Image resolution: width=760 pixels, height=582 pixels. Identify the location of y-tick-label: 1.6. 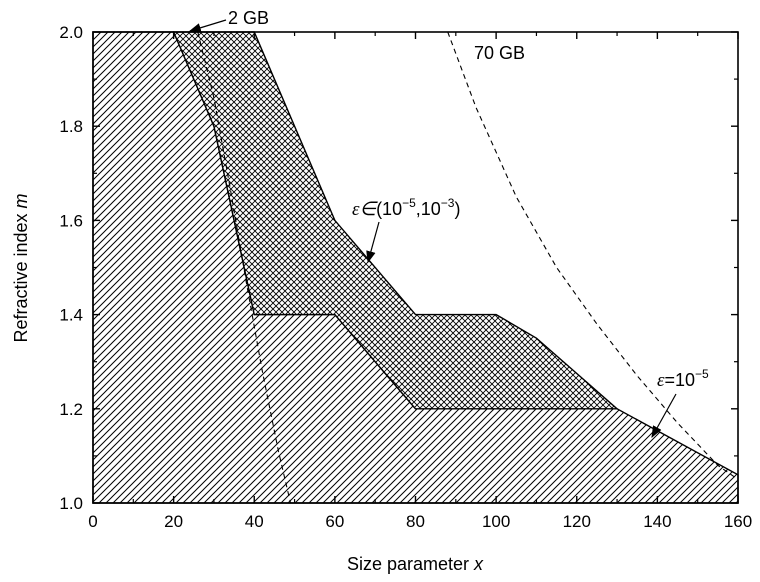
(71, 220).